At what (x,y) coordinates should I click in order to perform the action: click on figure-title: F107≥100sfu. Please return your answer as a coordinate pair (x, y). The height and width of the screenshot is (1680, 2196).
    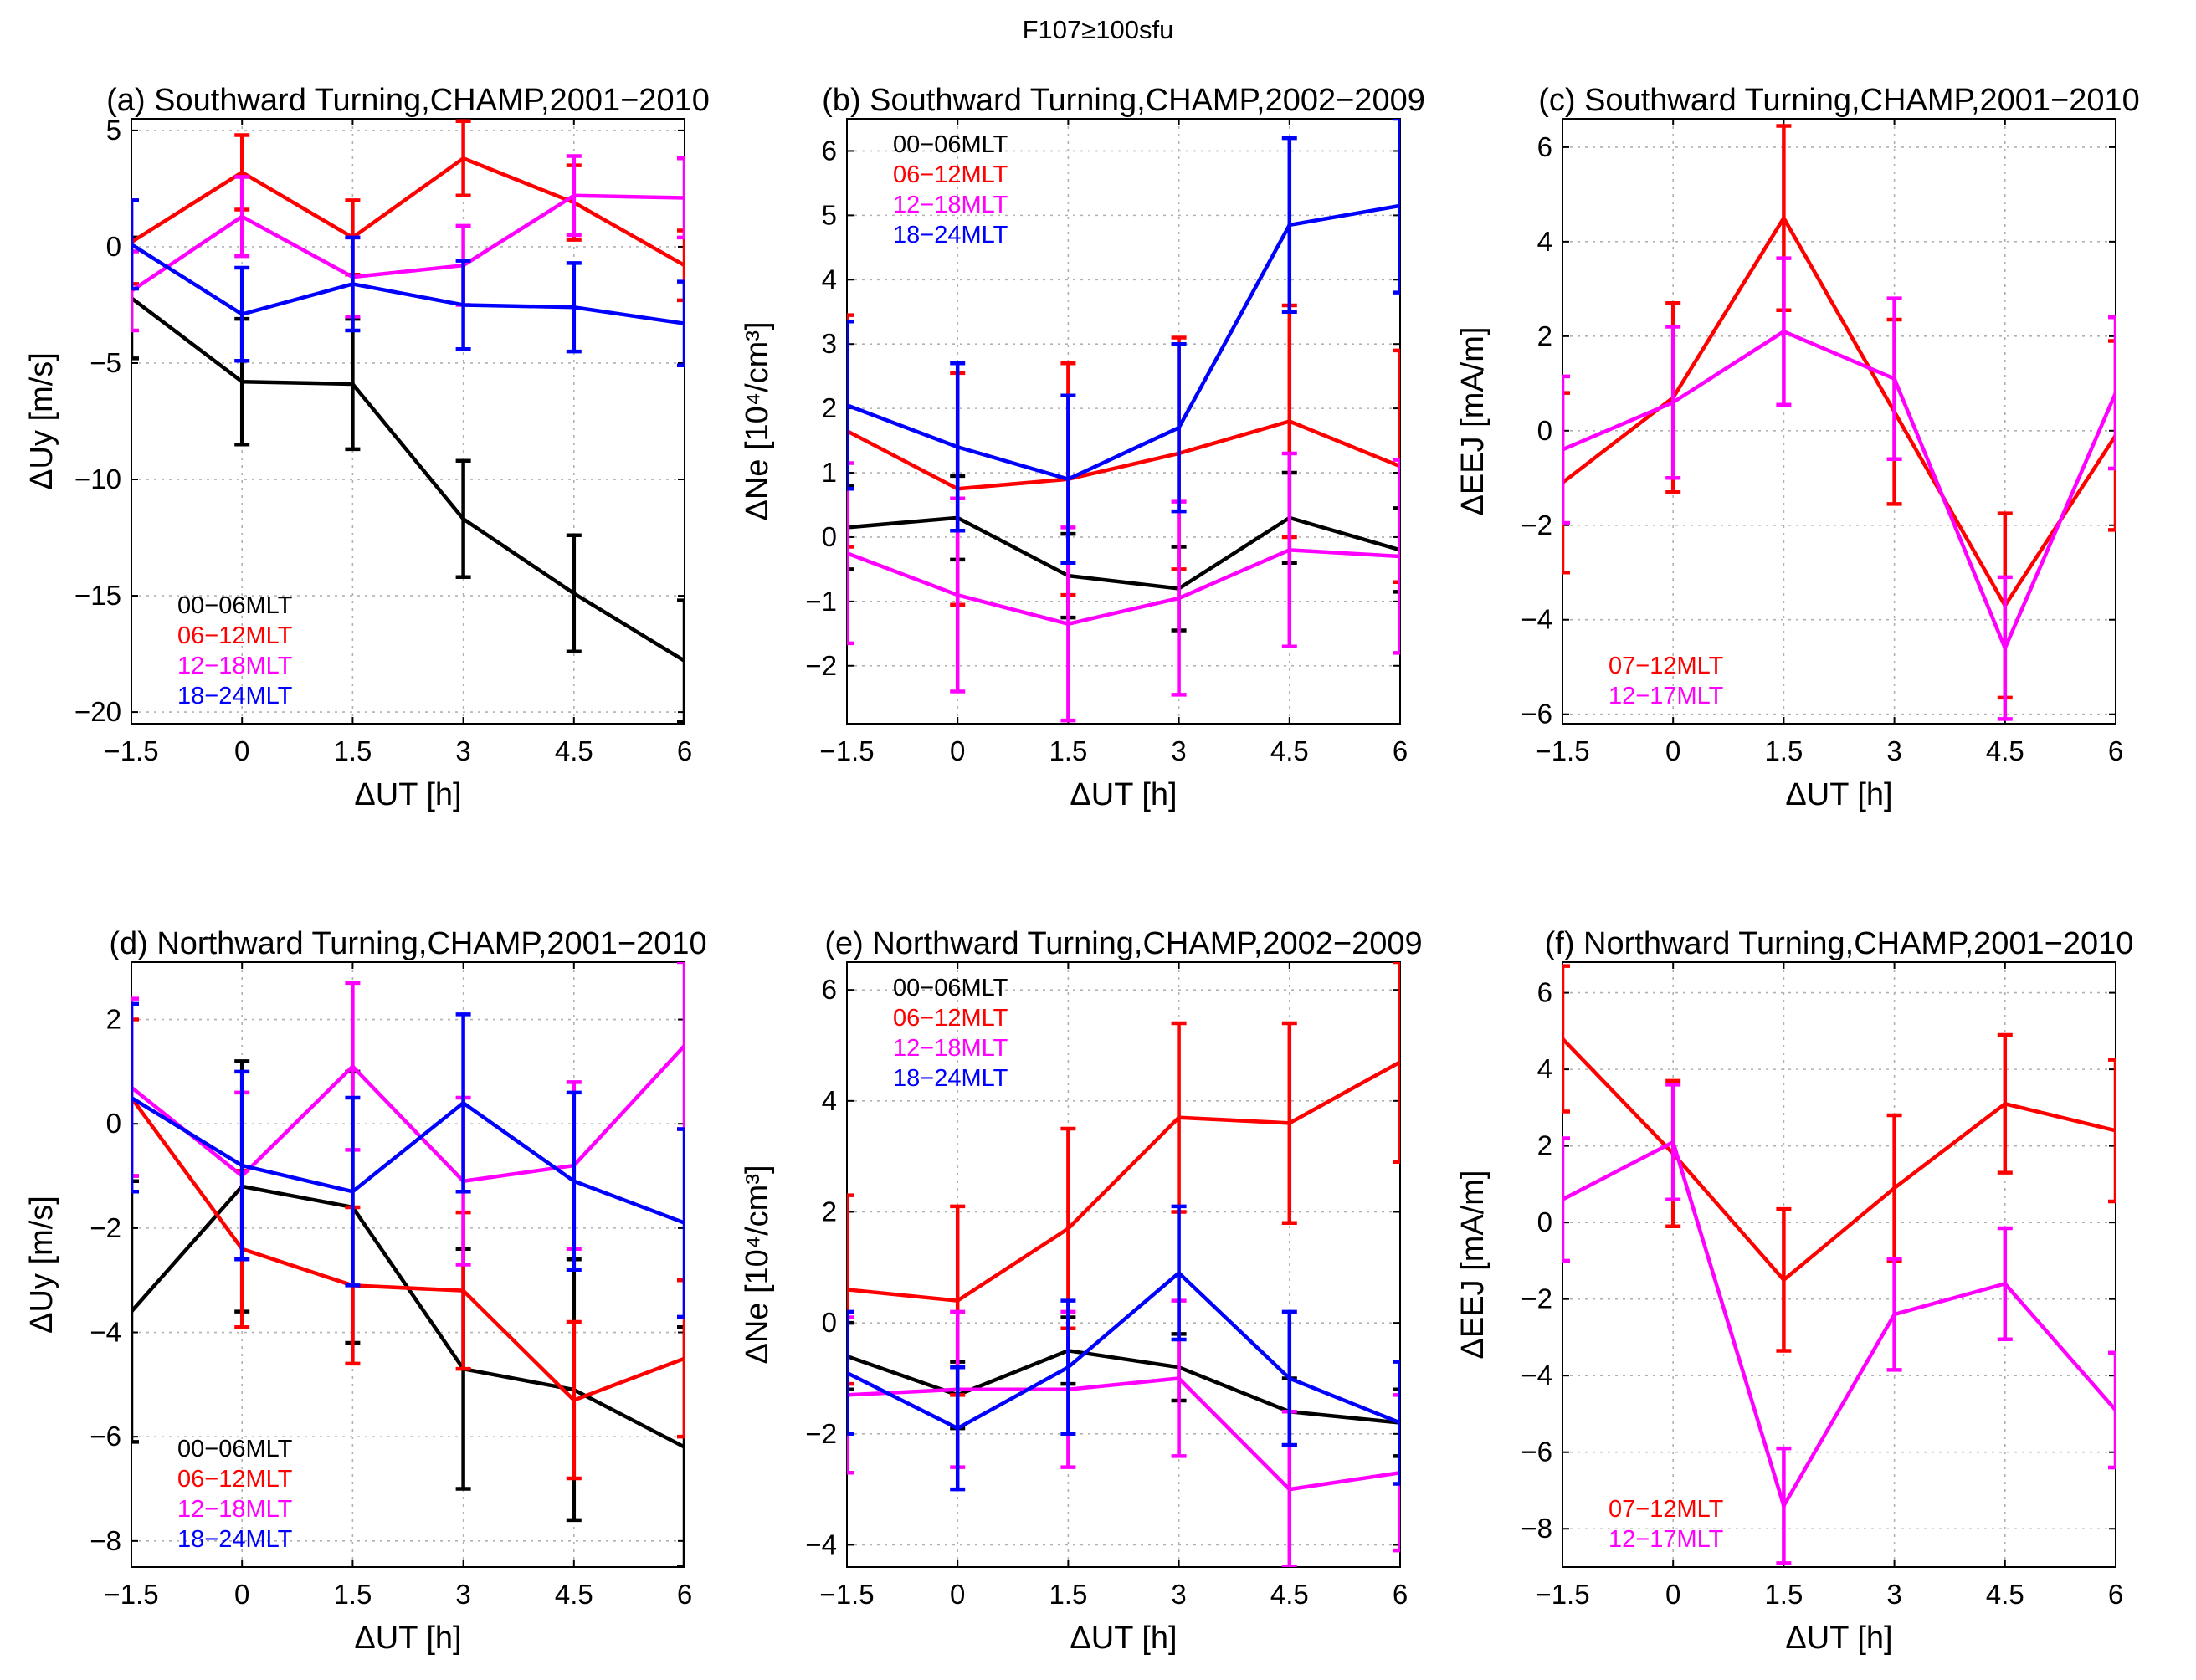
    Looking at the image, I should click on (1099, 29).